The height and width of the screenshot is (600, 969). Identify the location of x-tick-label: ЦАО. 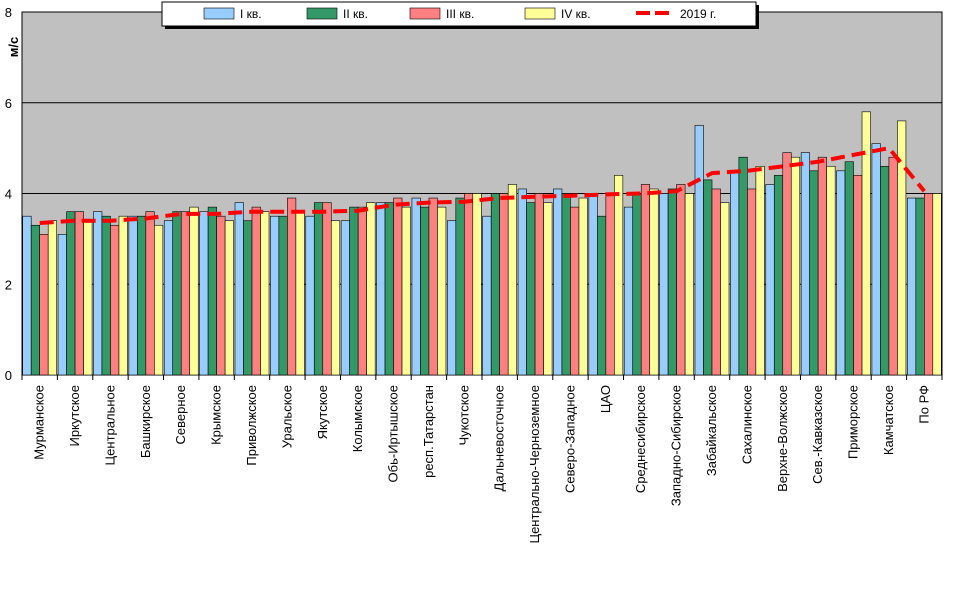
(605, 399).